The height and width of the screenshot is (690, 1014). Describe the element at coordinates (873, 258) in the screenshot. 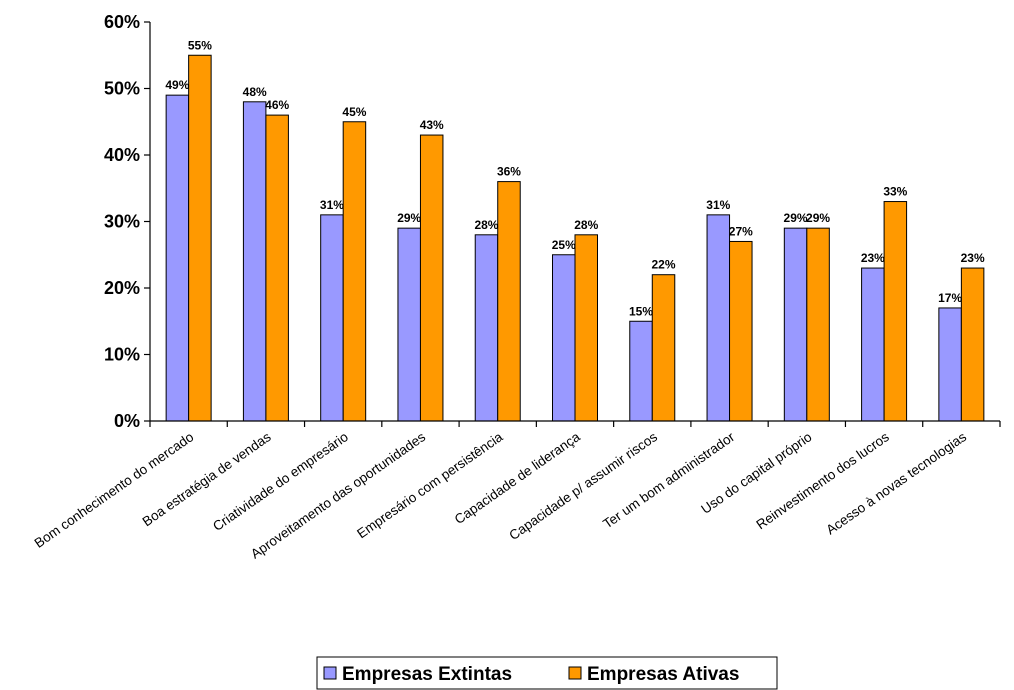

I see `data-label-extintas-9: 23%` at that location.